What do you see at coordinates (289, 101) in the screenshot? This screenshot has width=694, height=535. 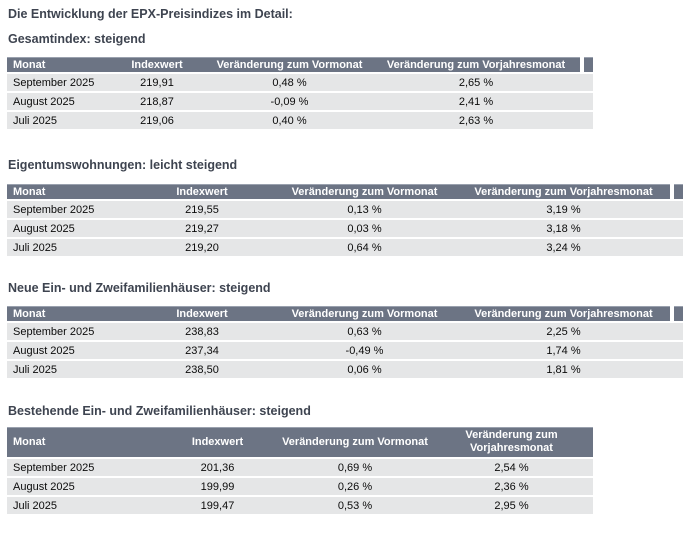 I see `cell-vormonat: -0,09 %` at bounding box center [289, 101].